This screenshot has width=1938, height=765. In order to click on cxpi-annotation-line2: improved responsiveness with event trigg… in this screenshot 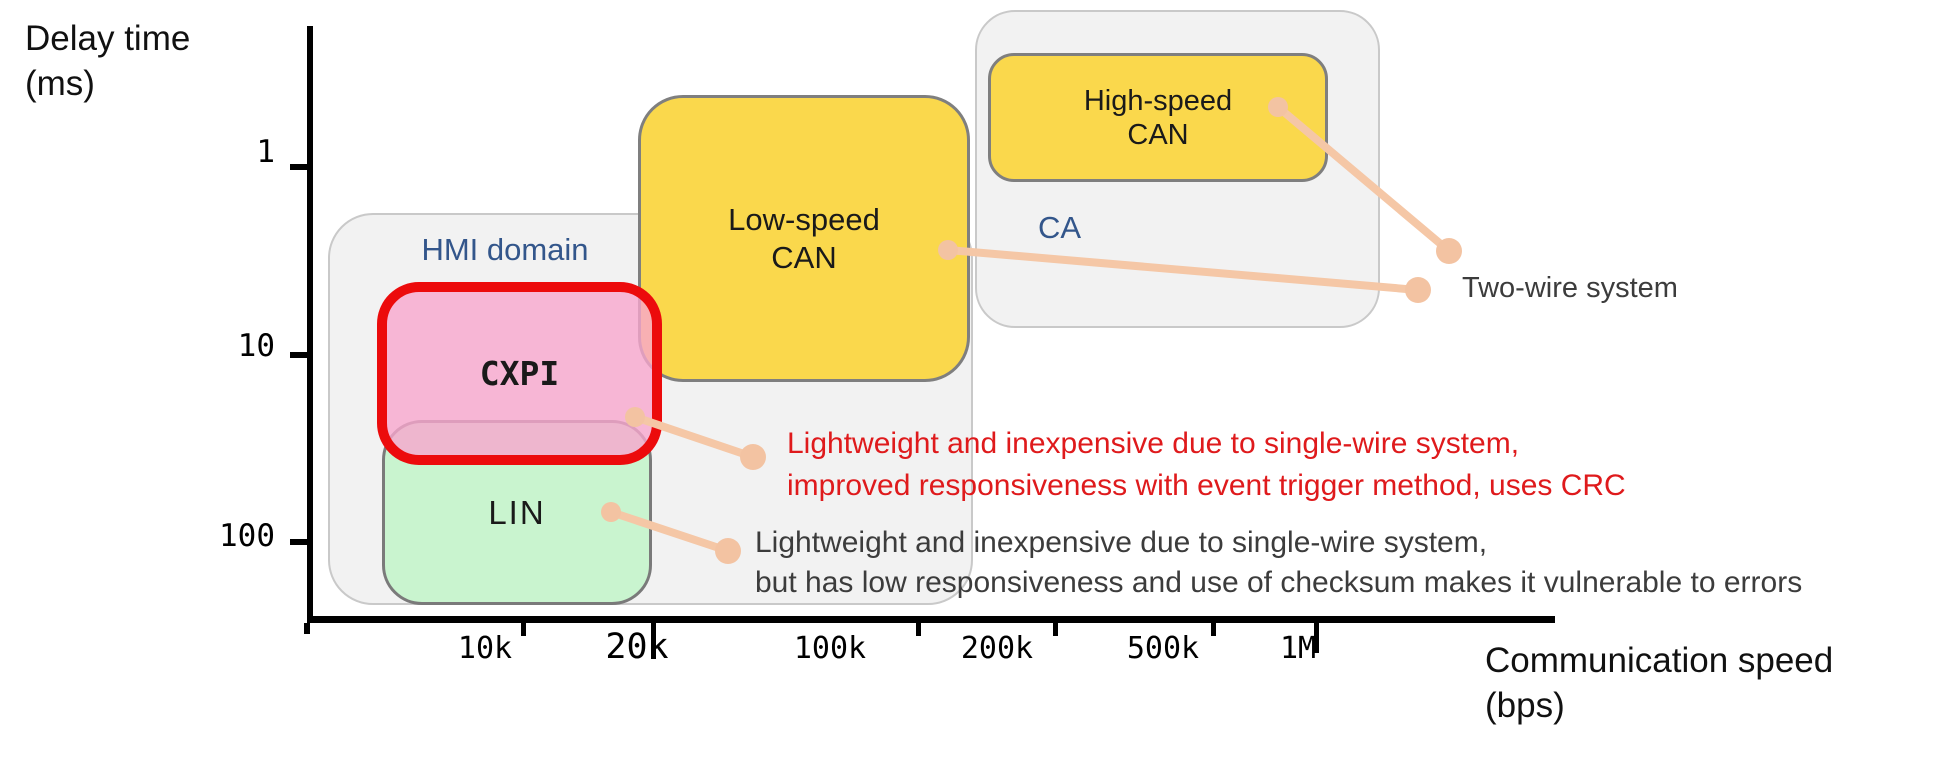, I will do `click(1206, 485)`.